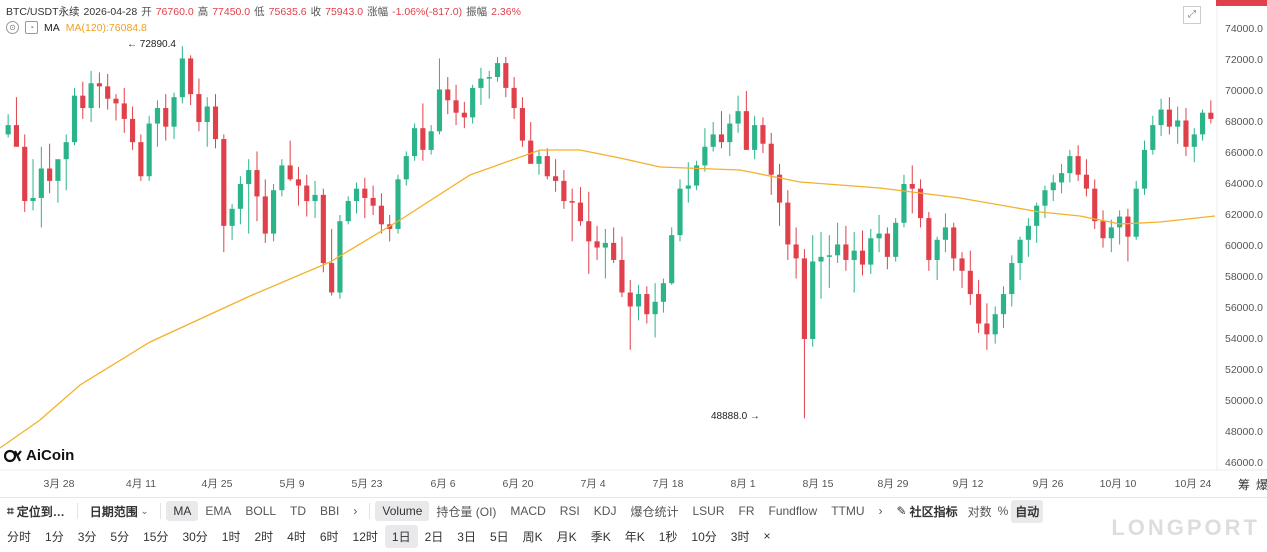 The width and height of the screenshot is (1267, 552). I want to click on sub-indicator-lsur: LSUR, so click(708, 511).